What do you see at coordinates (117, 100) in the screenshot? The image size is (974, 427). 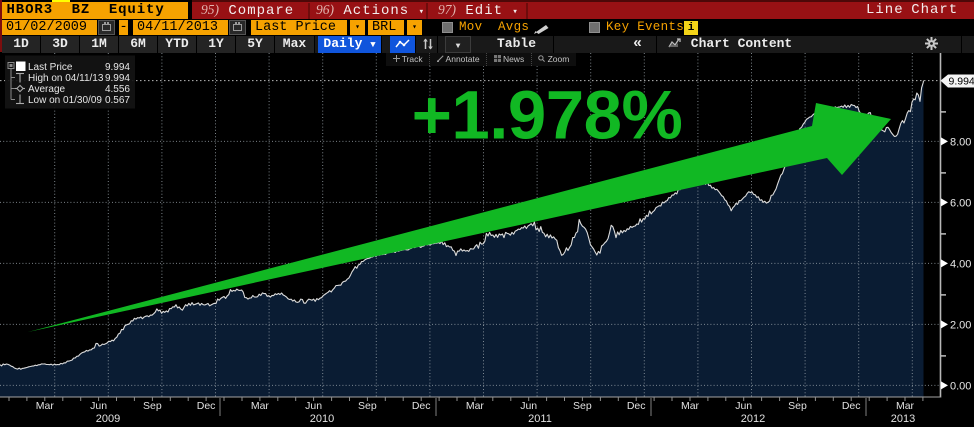 I see `svg-text: 0.567` at bounding box center [117, 100].